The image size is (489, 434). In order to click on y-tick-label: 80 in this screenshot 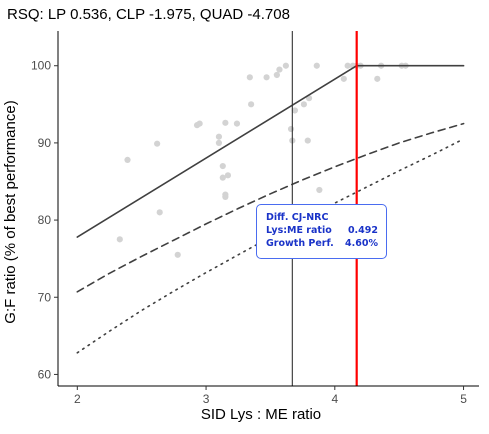, I will do `click(45, 220)`.